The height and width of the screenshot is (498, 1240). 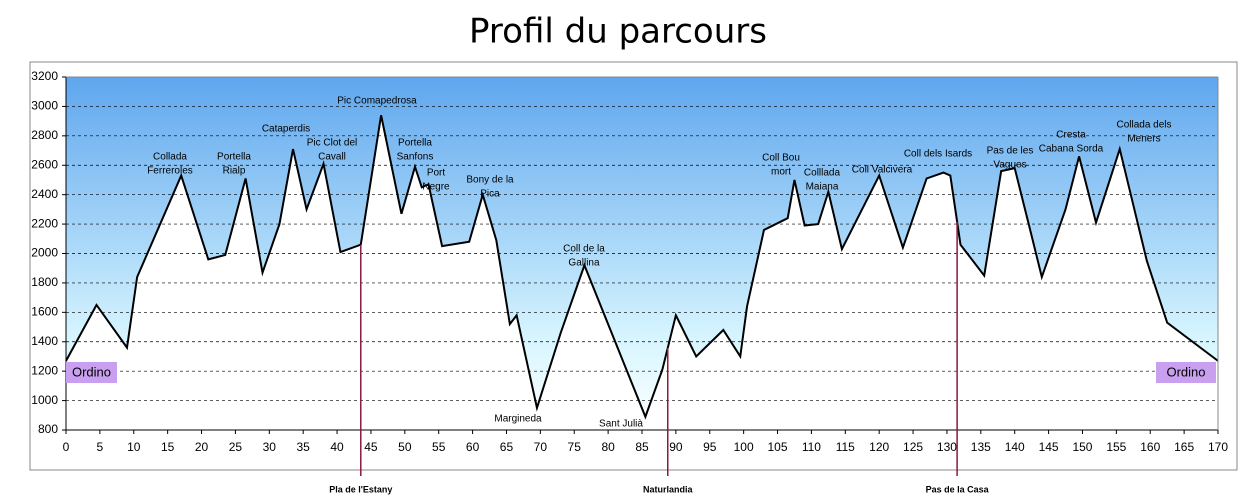 I want to click on x-tick-label: 80, so click(x=608, y=447).